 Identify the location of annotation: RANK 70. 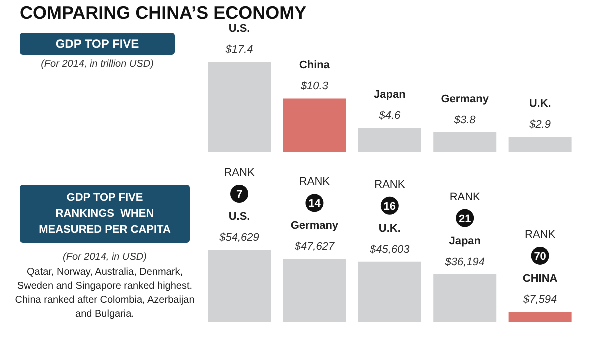
(540, 245).